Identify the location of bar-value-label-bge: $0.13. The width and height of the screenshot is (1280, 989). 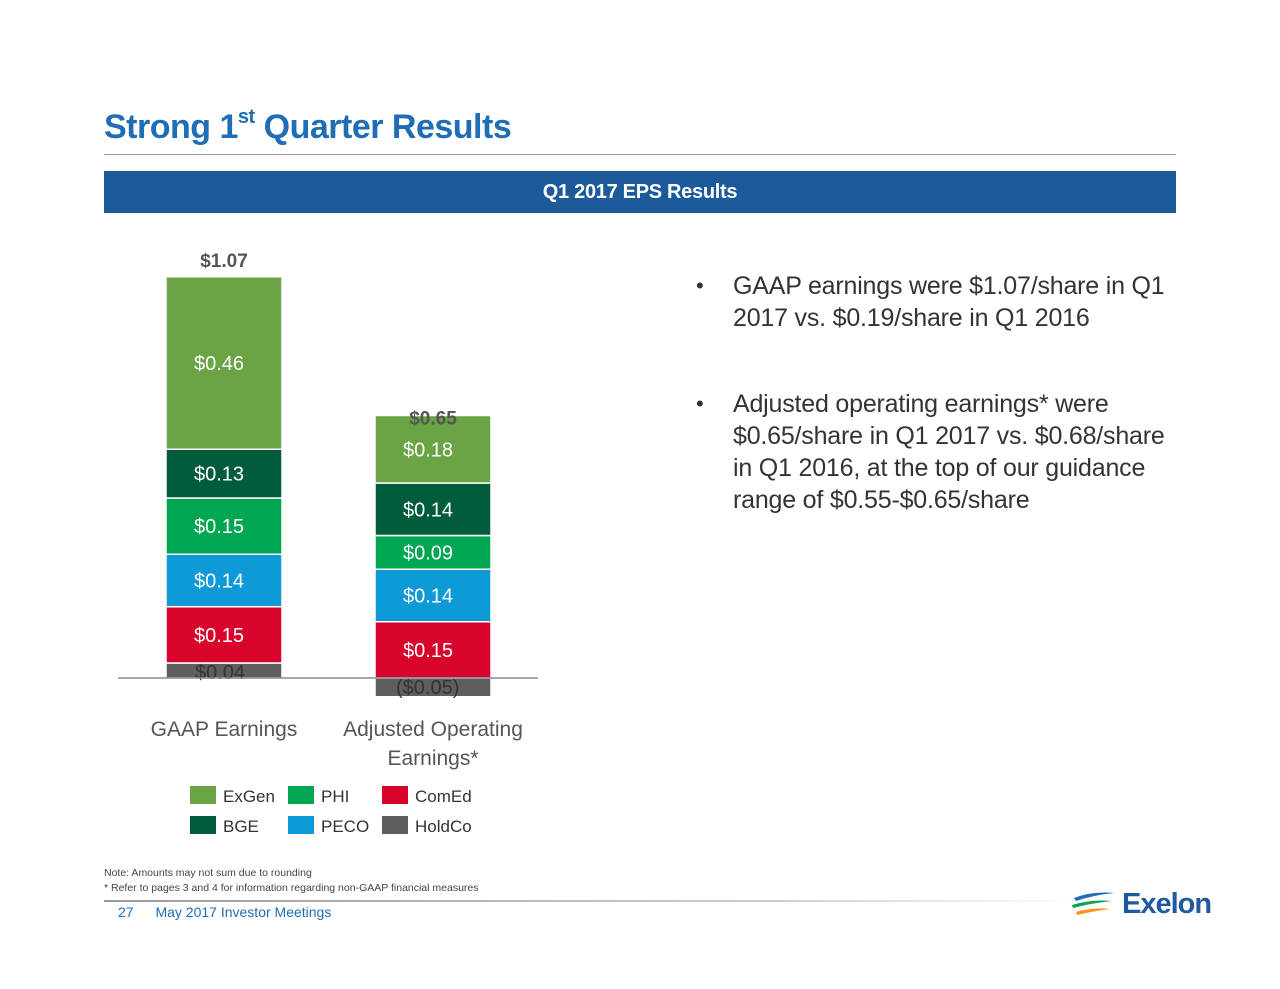
(219, 475).